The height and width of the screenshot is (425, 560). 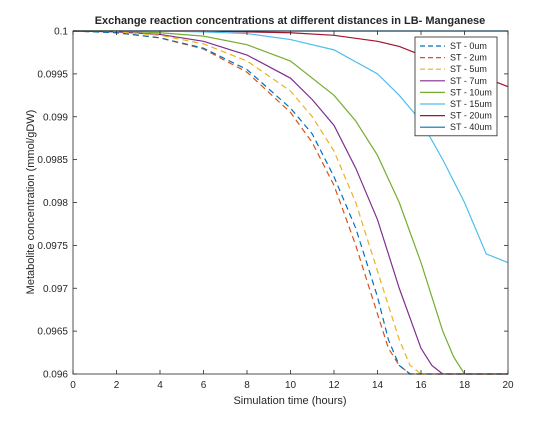 I want to click on legend-label-0: ST - 0um, so click(x=468, y=46).